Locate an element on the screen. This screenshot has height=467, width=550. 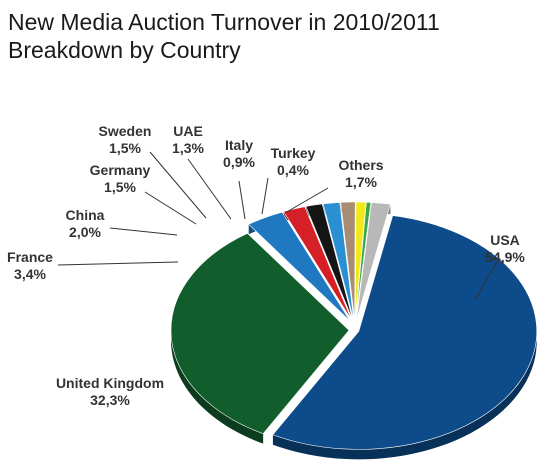
slice-value-others: 1,7% is located at coordinates (361, 182).